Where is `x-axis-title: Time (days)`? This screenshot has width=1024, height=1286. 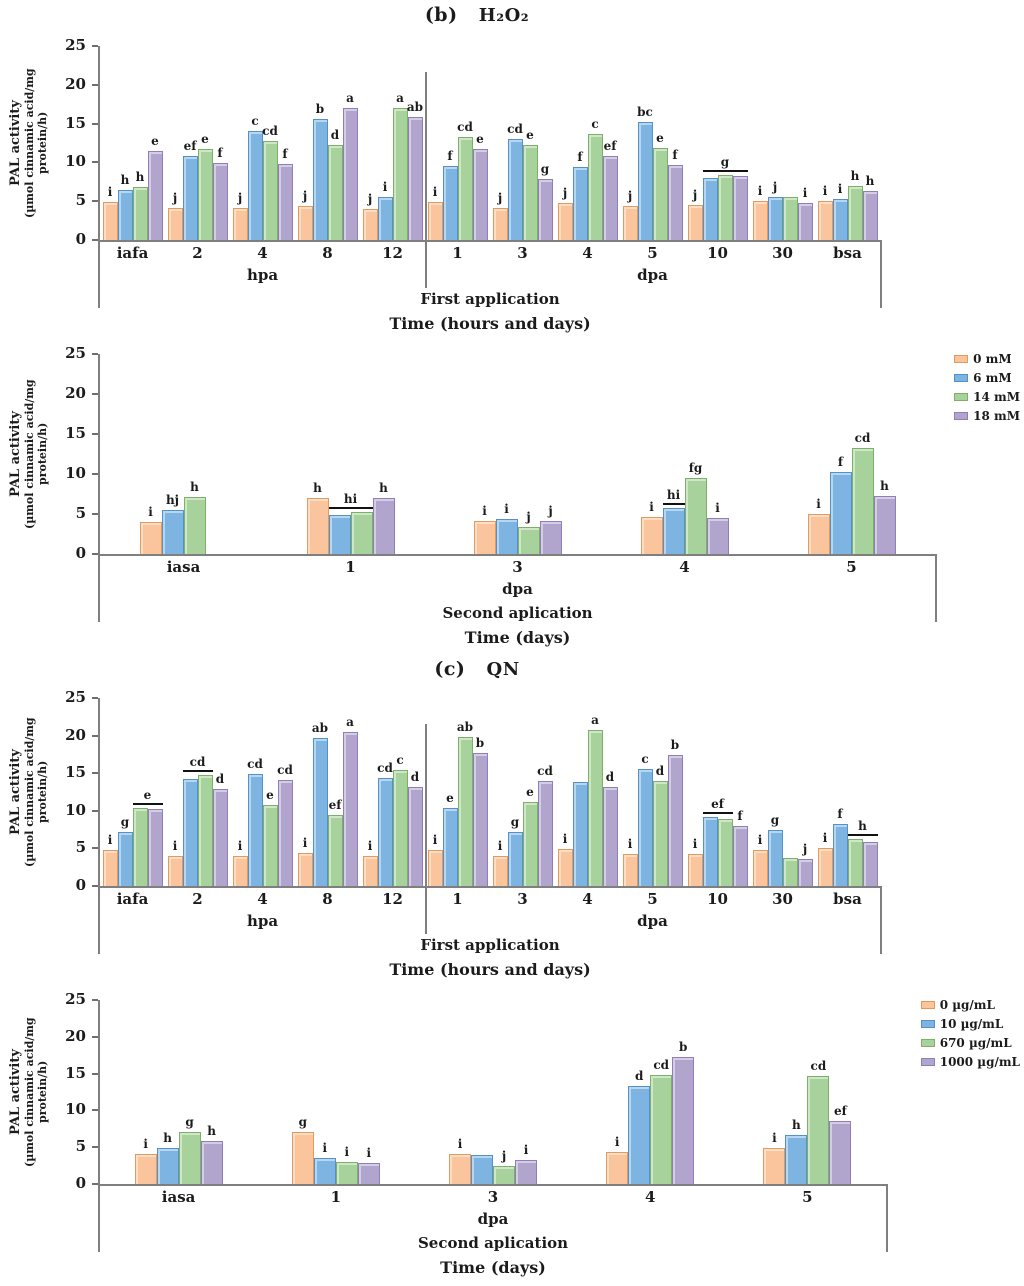
x-axis-title: Time (days) is located at coordinates (517, 637).